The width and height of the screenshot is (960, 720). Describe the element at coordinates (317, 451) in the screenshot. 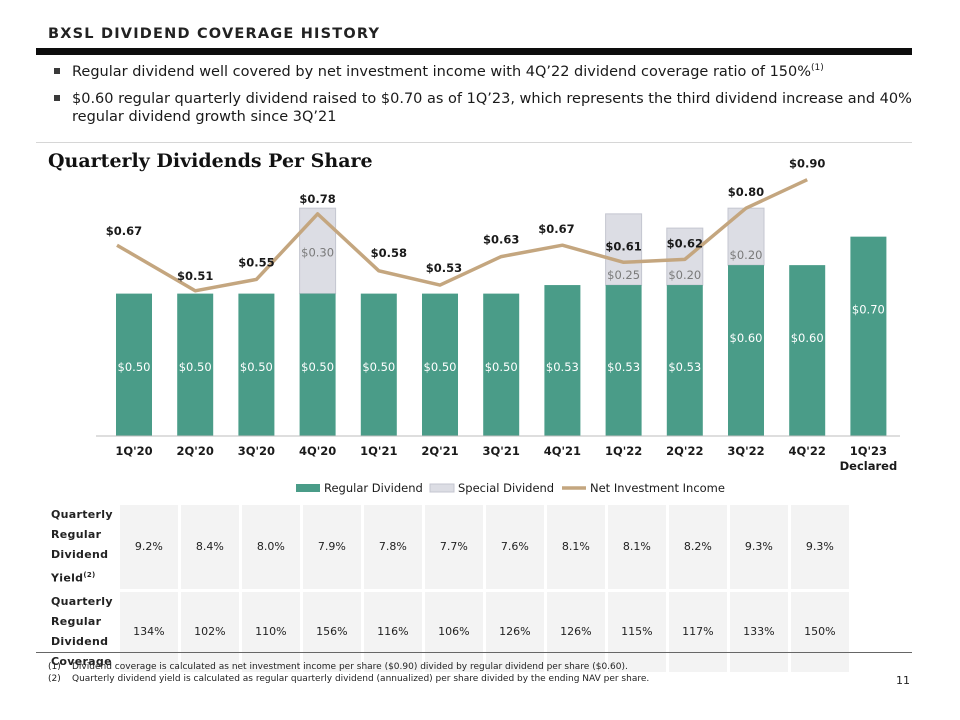

I see `x-tick-label: 4Q'20` at that location.